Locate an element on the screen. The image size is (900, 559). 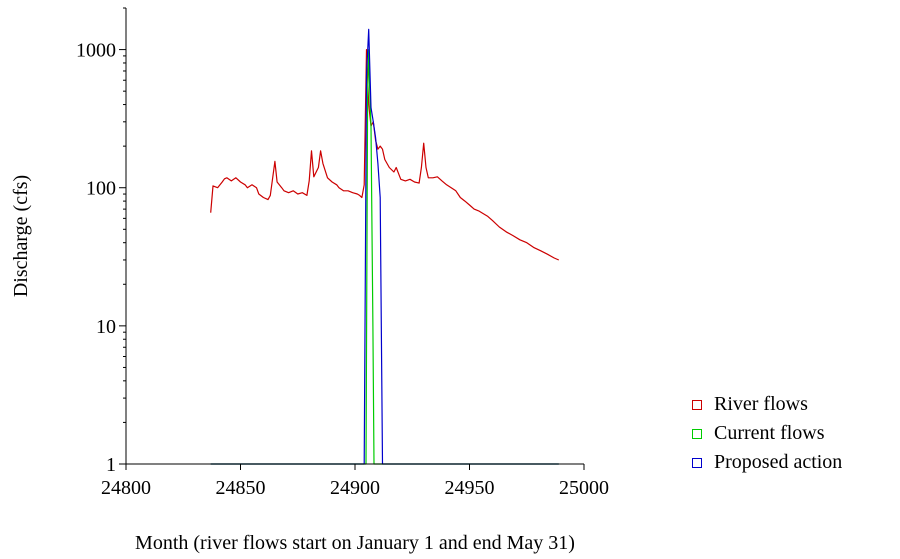
legend-item: River flows is located at coordinates (767, 404).